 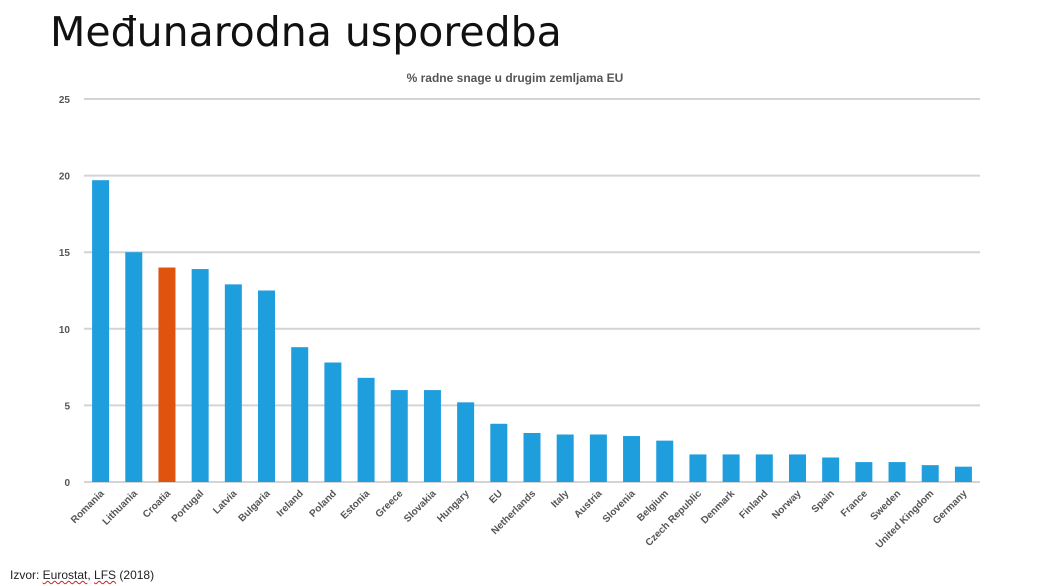 I want to click on source-eurostat: Eurostat, so click(x=65, y=575).